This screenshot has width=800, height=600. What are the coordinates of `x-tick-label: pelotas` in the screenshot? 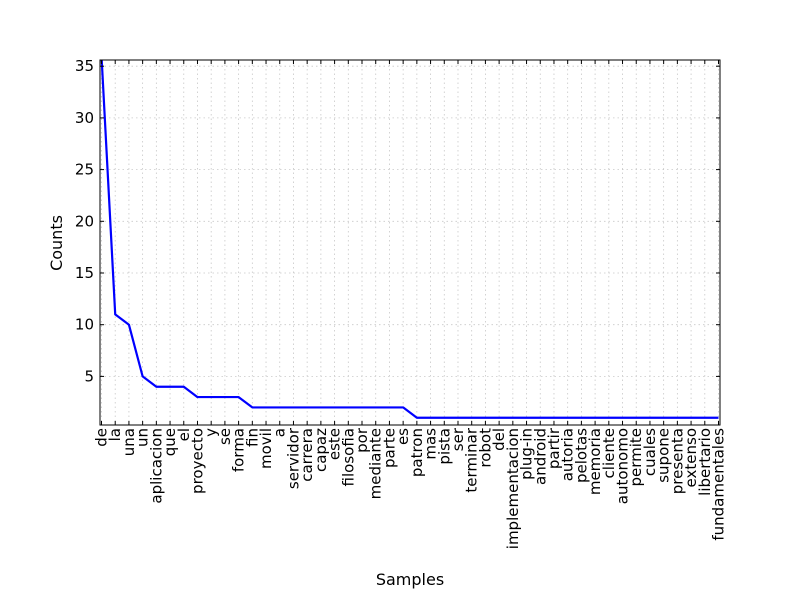 It's located at (581, 455).